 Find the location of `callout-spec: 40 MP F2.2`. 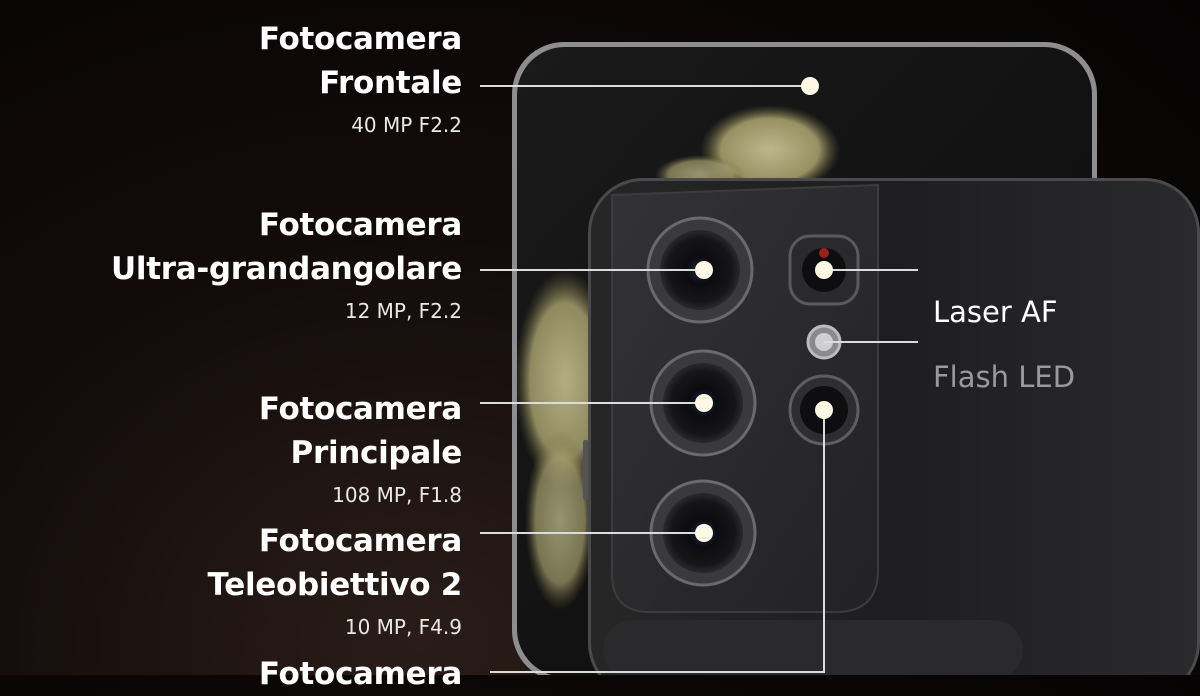

callout-spec: 40 MP F2.2 is located at coordinates (406, 125).